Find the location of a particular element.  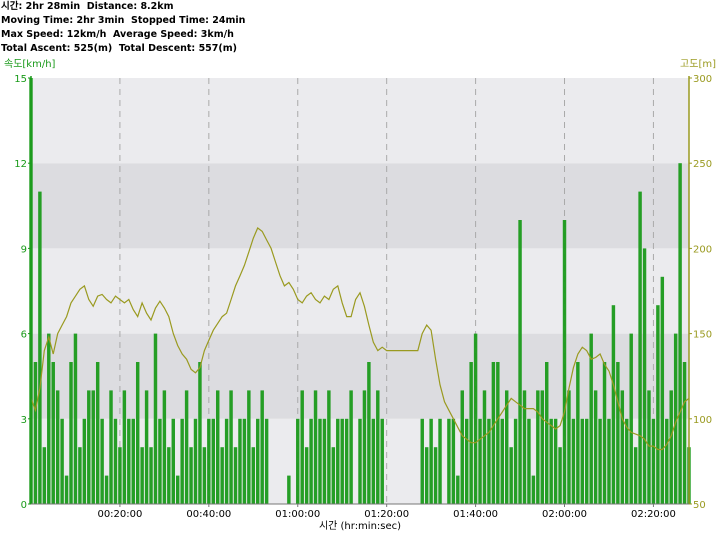

time-tick-label: 01:20:00 is located at coordinates (386, 514).